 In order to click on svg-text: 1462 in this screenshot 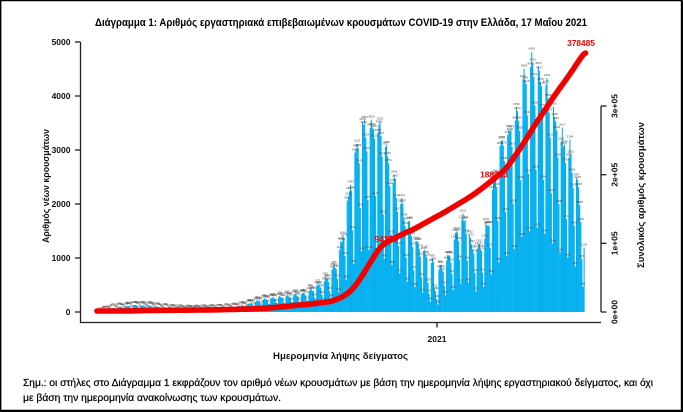, I will do `click(455, 230)`.